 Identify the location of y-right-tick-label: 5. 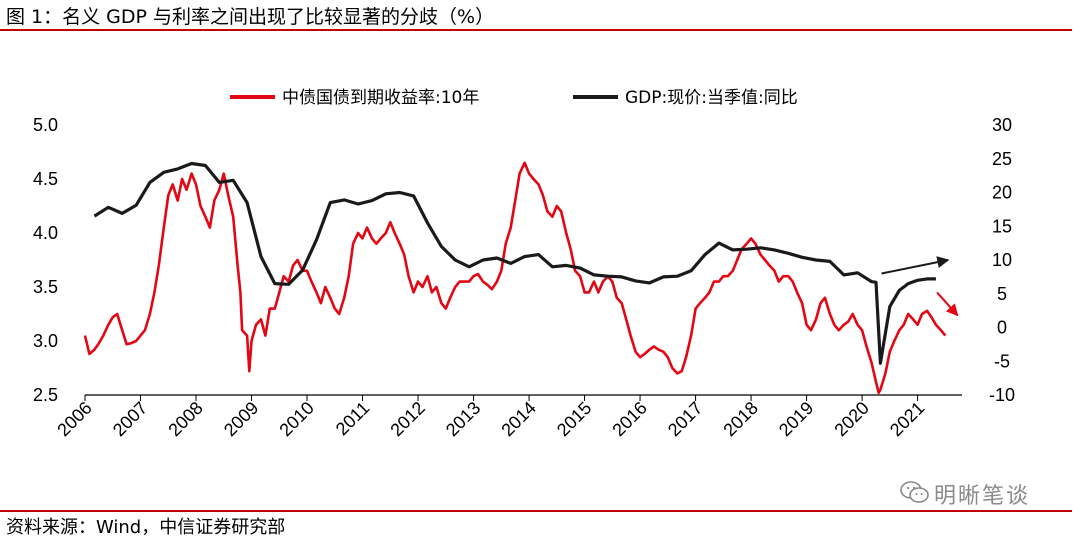
(1002, 294).